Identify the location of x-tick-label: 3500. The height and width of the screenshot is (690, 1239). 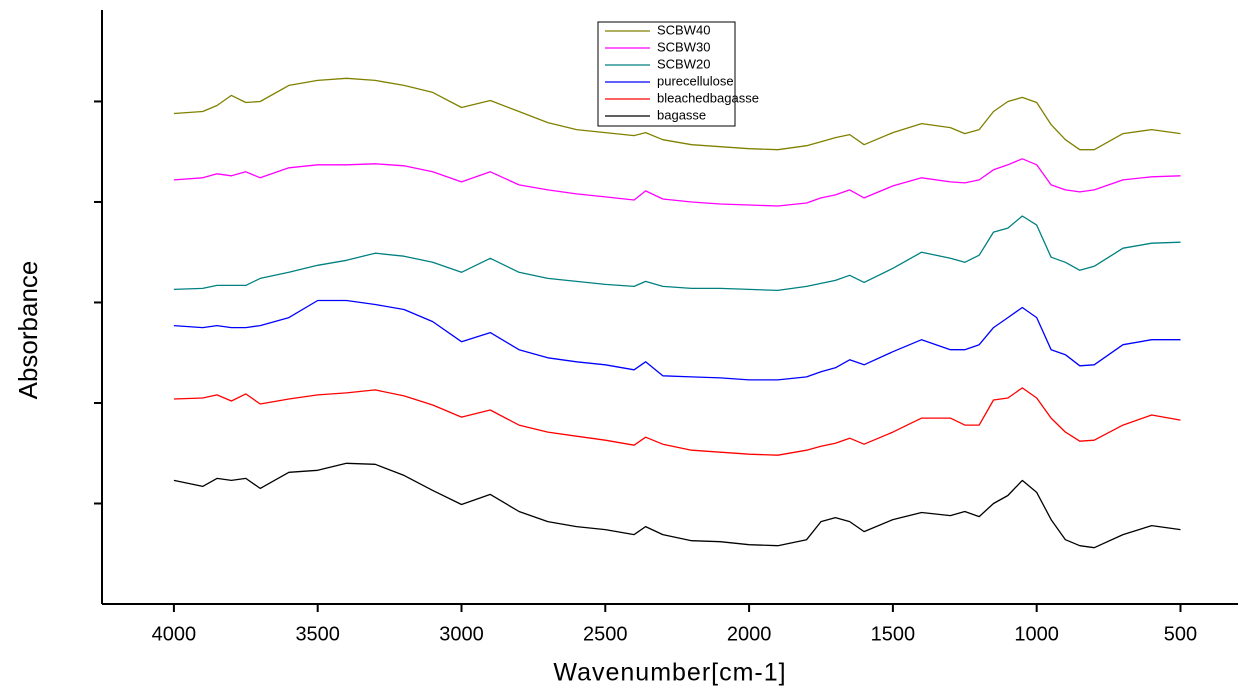
(317, 634).